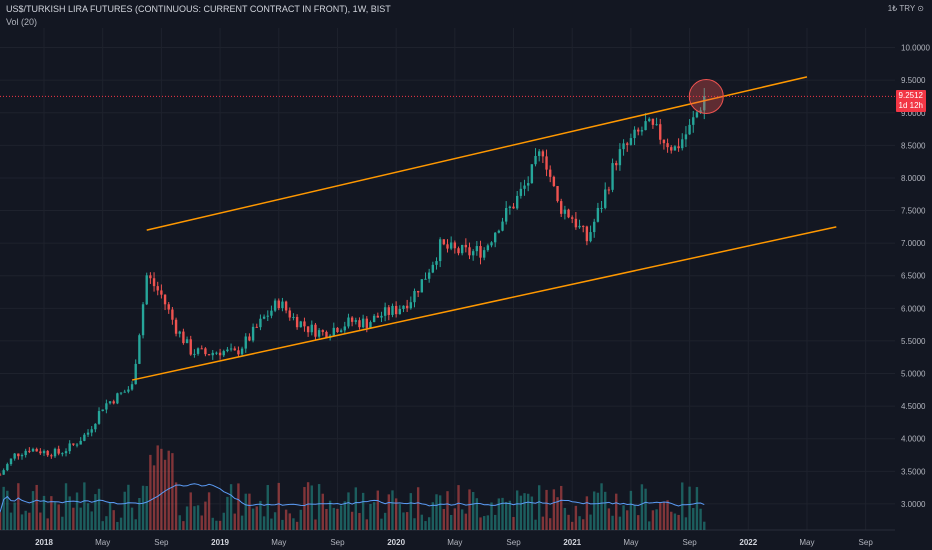 This screenshot has width=932, height=550. Describe the element at coordinates (913, 471) in the screenshot. I see `y-tick-label: 3.5000` at that location.